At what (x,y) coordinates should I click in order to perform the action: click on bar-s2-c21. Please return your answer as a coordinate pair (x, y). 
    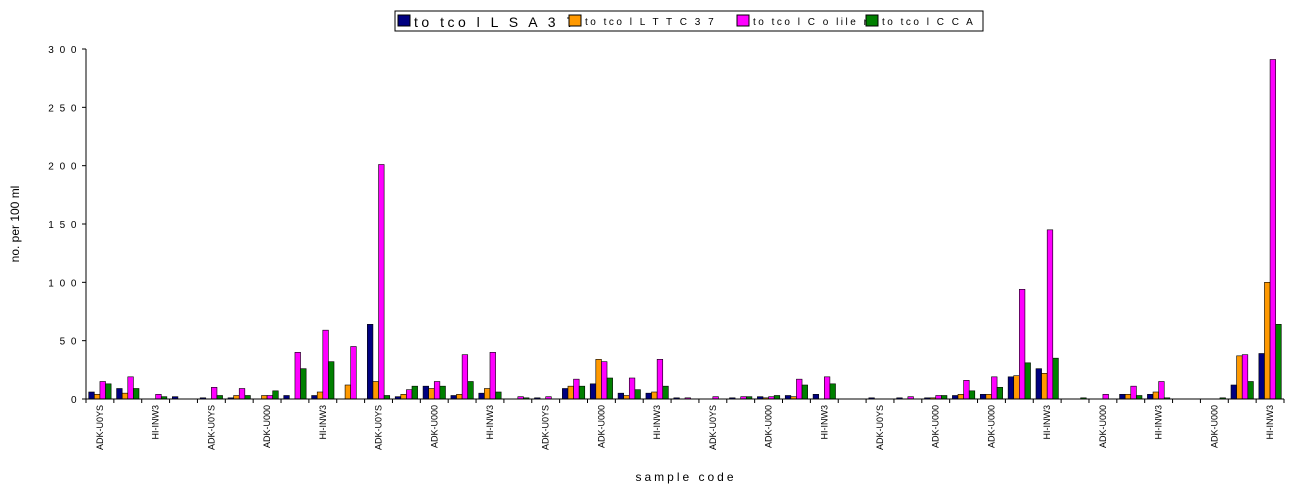
    Looking at the image, I should click on (654, 395).